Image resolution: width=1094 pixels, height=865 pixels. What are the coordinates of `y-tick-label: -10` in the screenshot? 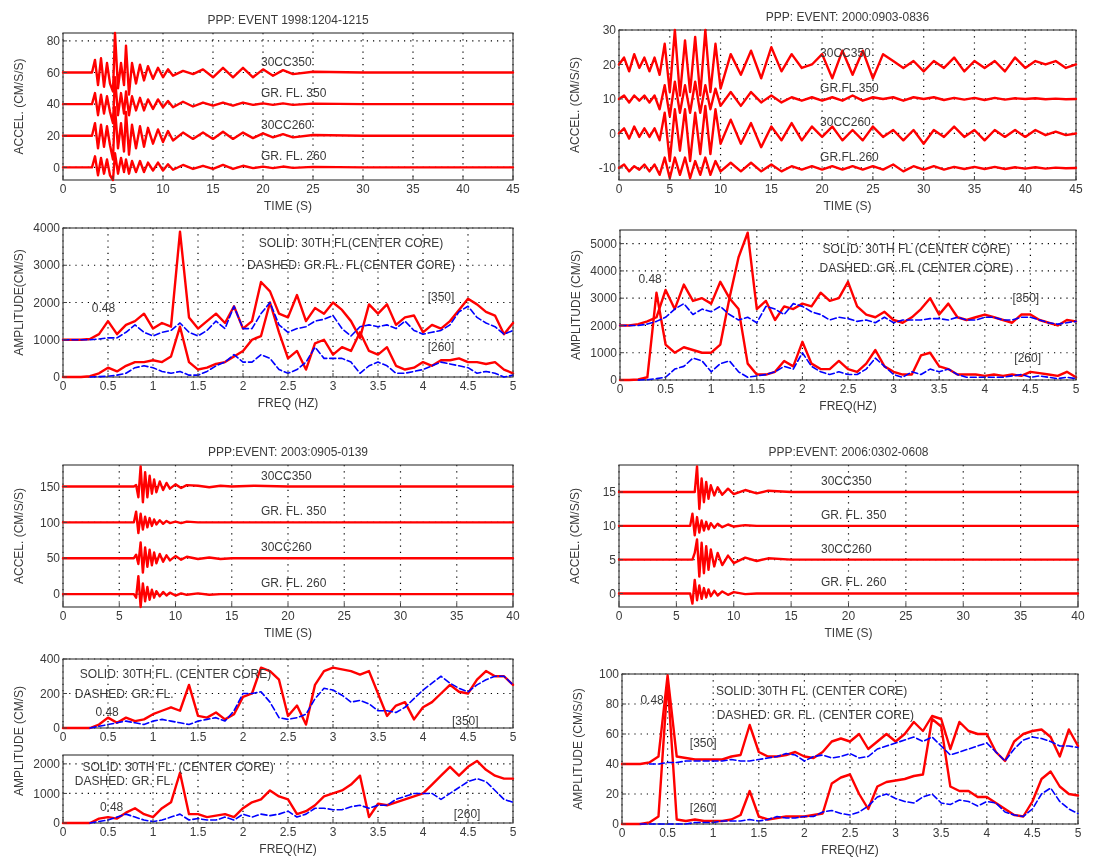 It's located at (607, 168).